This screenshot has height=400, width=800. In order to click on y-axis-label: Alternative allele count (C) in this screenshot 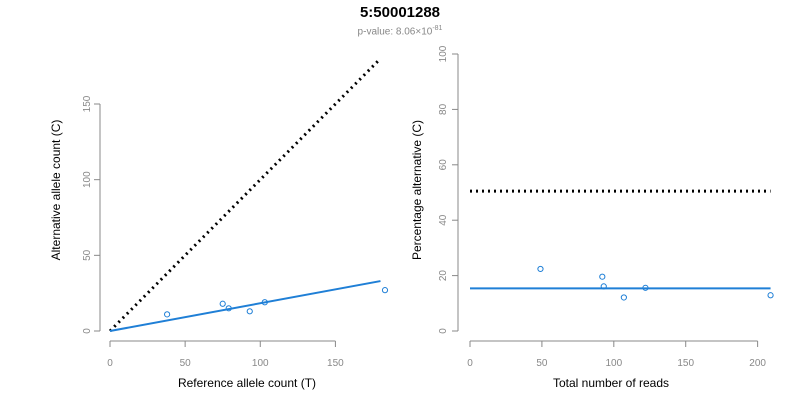, I will do `click(56, 190)`.